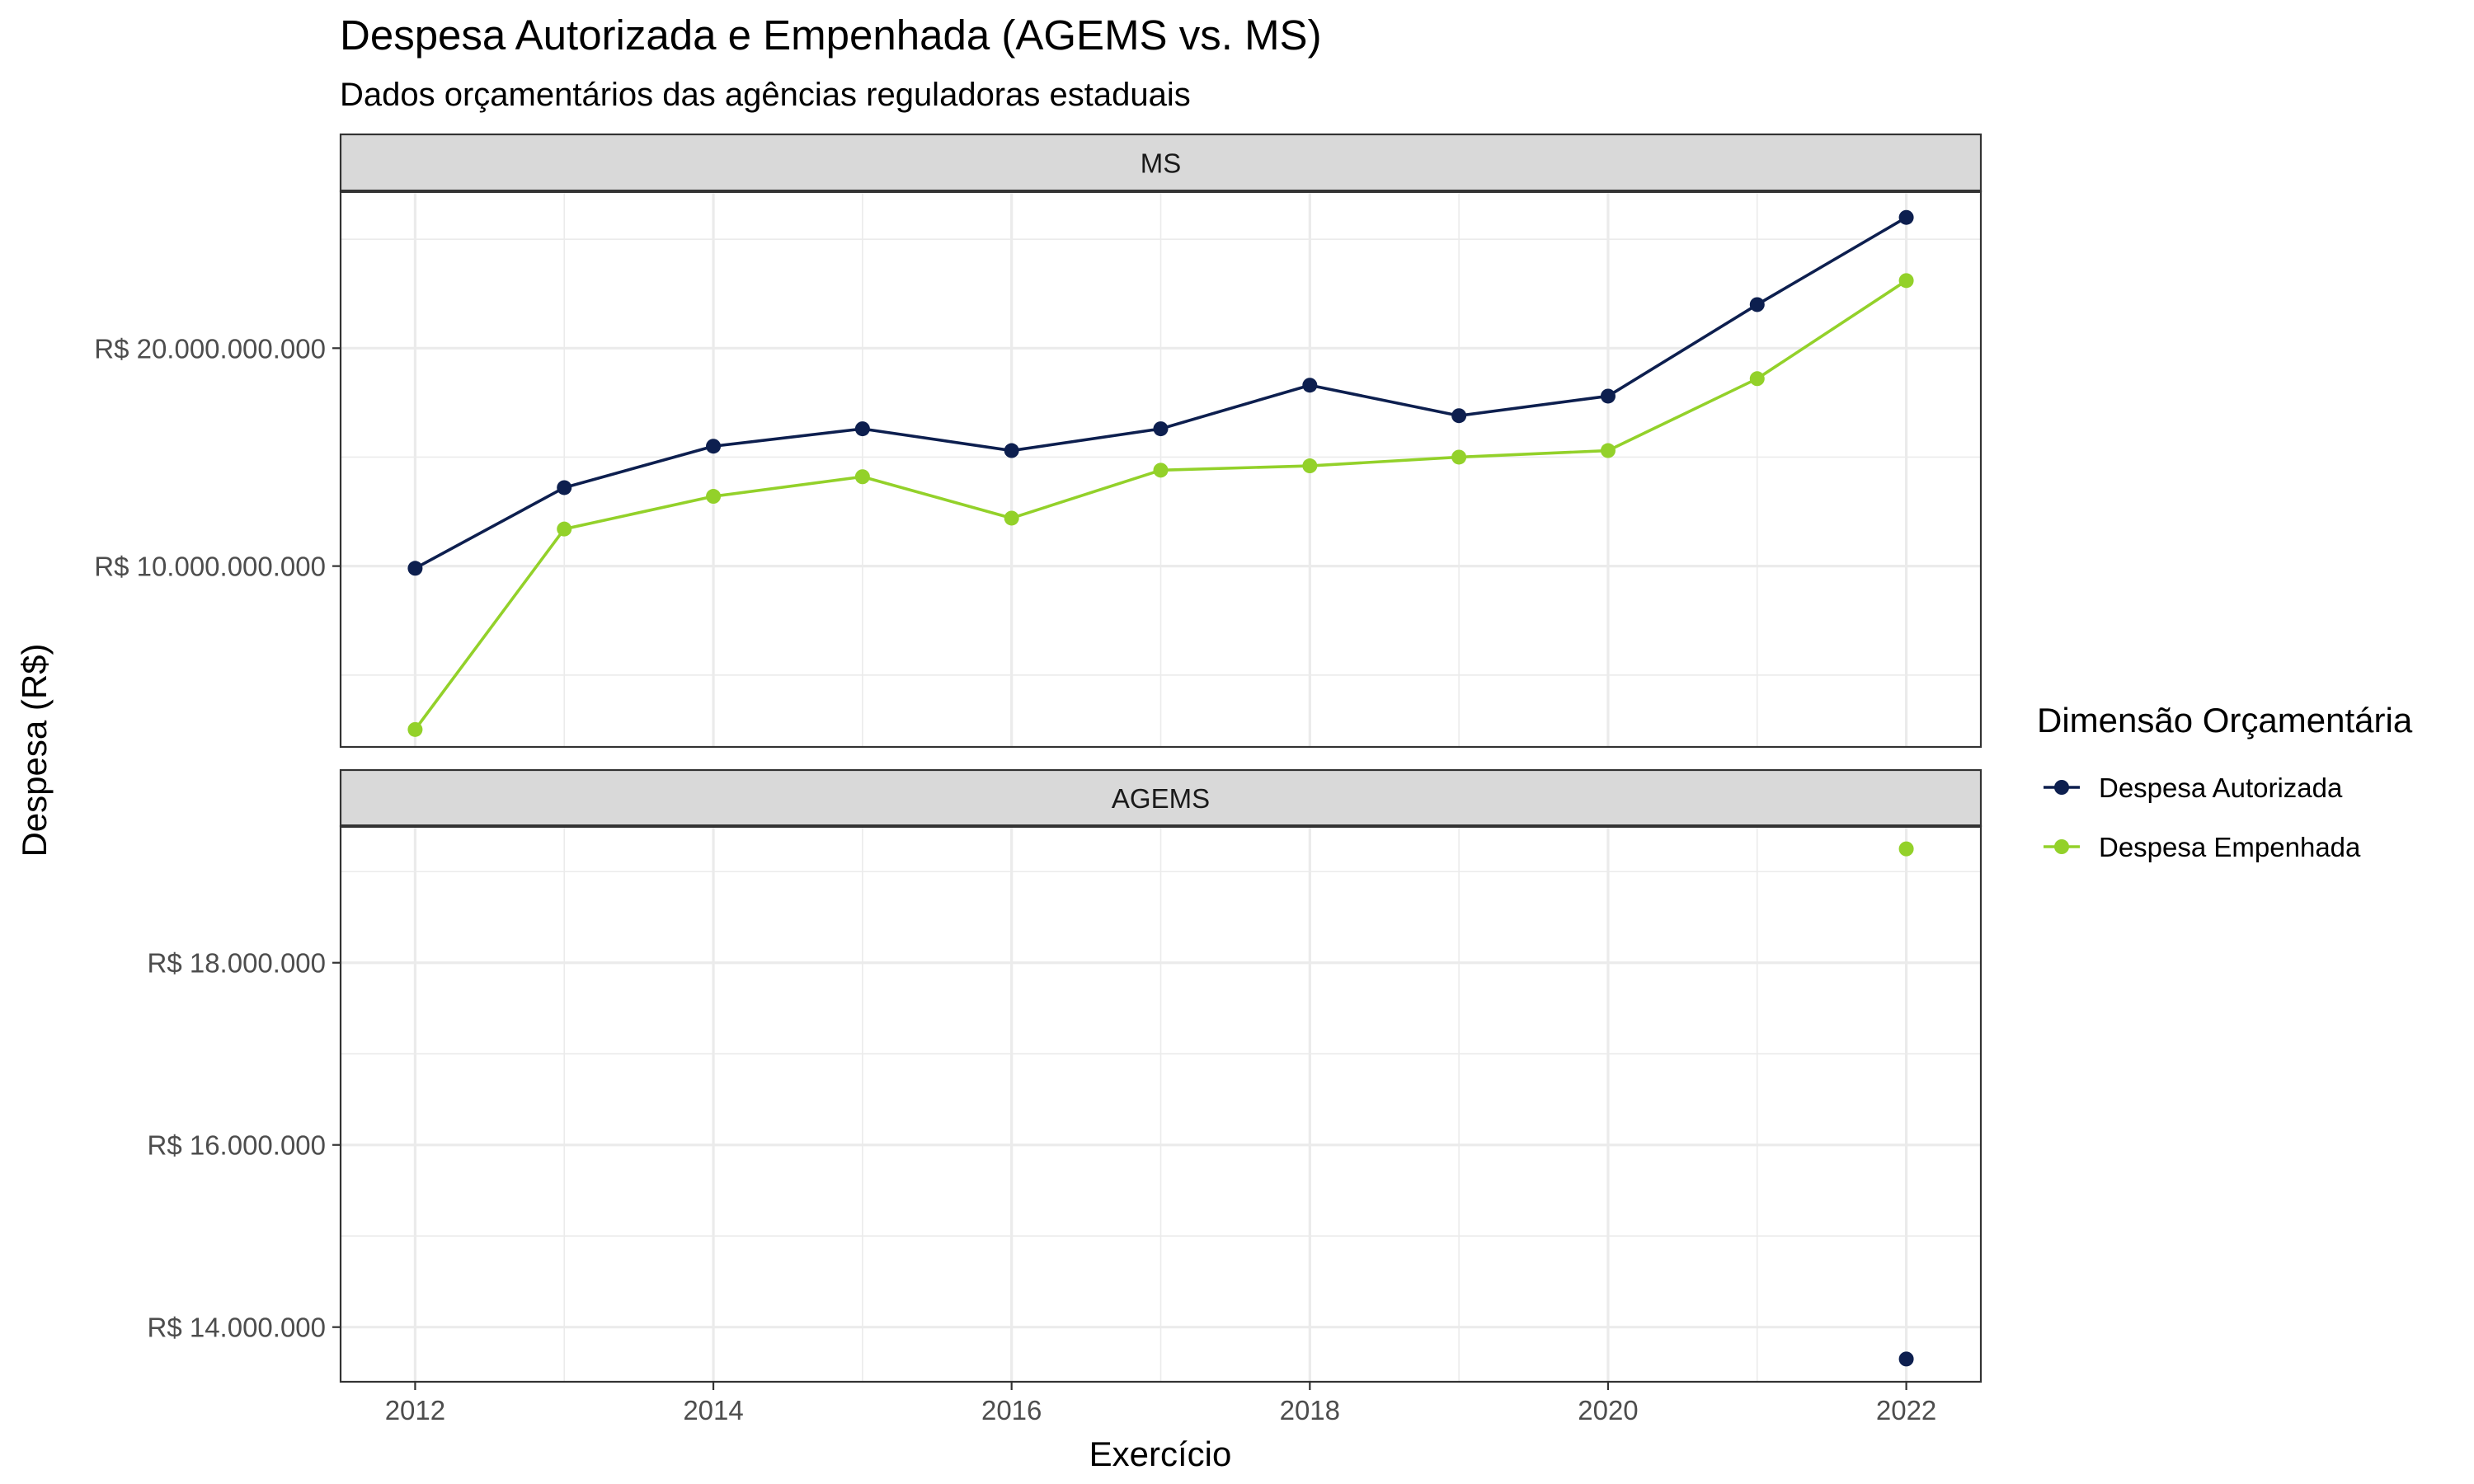 The image size is (2474, 1484). Describe the element at coordinates (236, 1145) in the screenshot. I see `y-tick-label: R$ 16.000.000` at that location.